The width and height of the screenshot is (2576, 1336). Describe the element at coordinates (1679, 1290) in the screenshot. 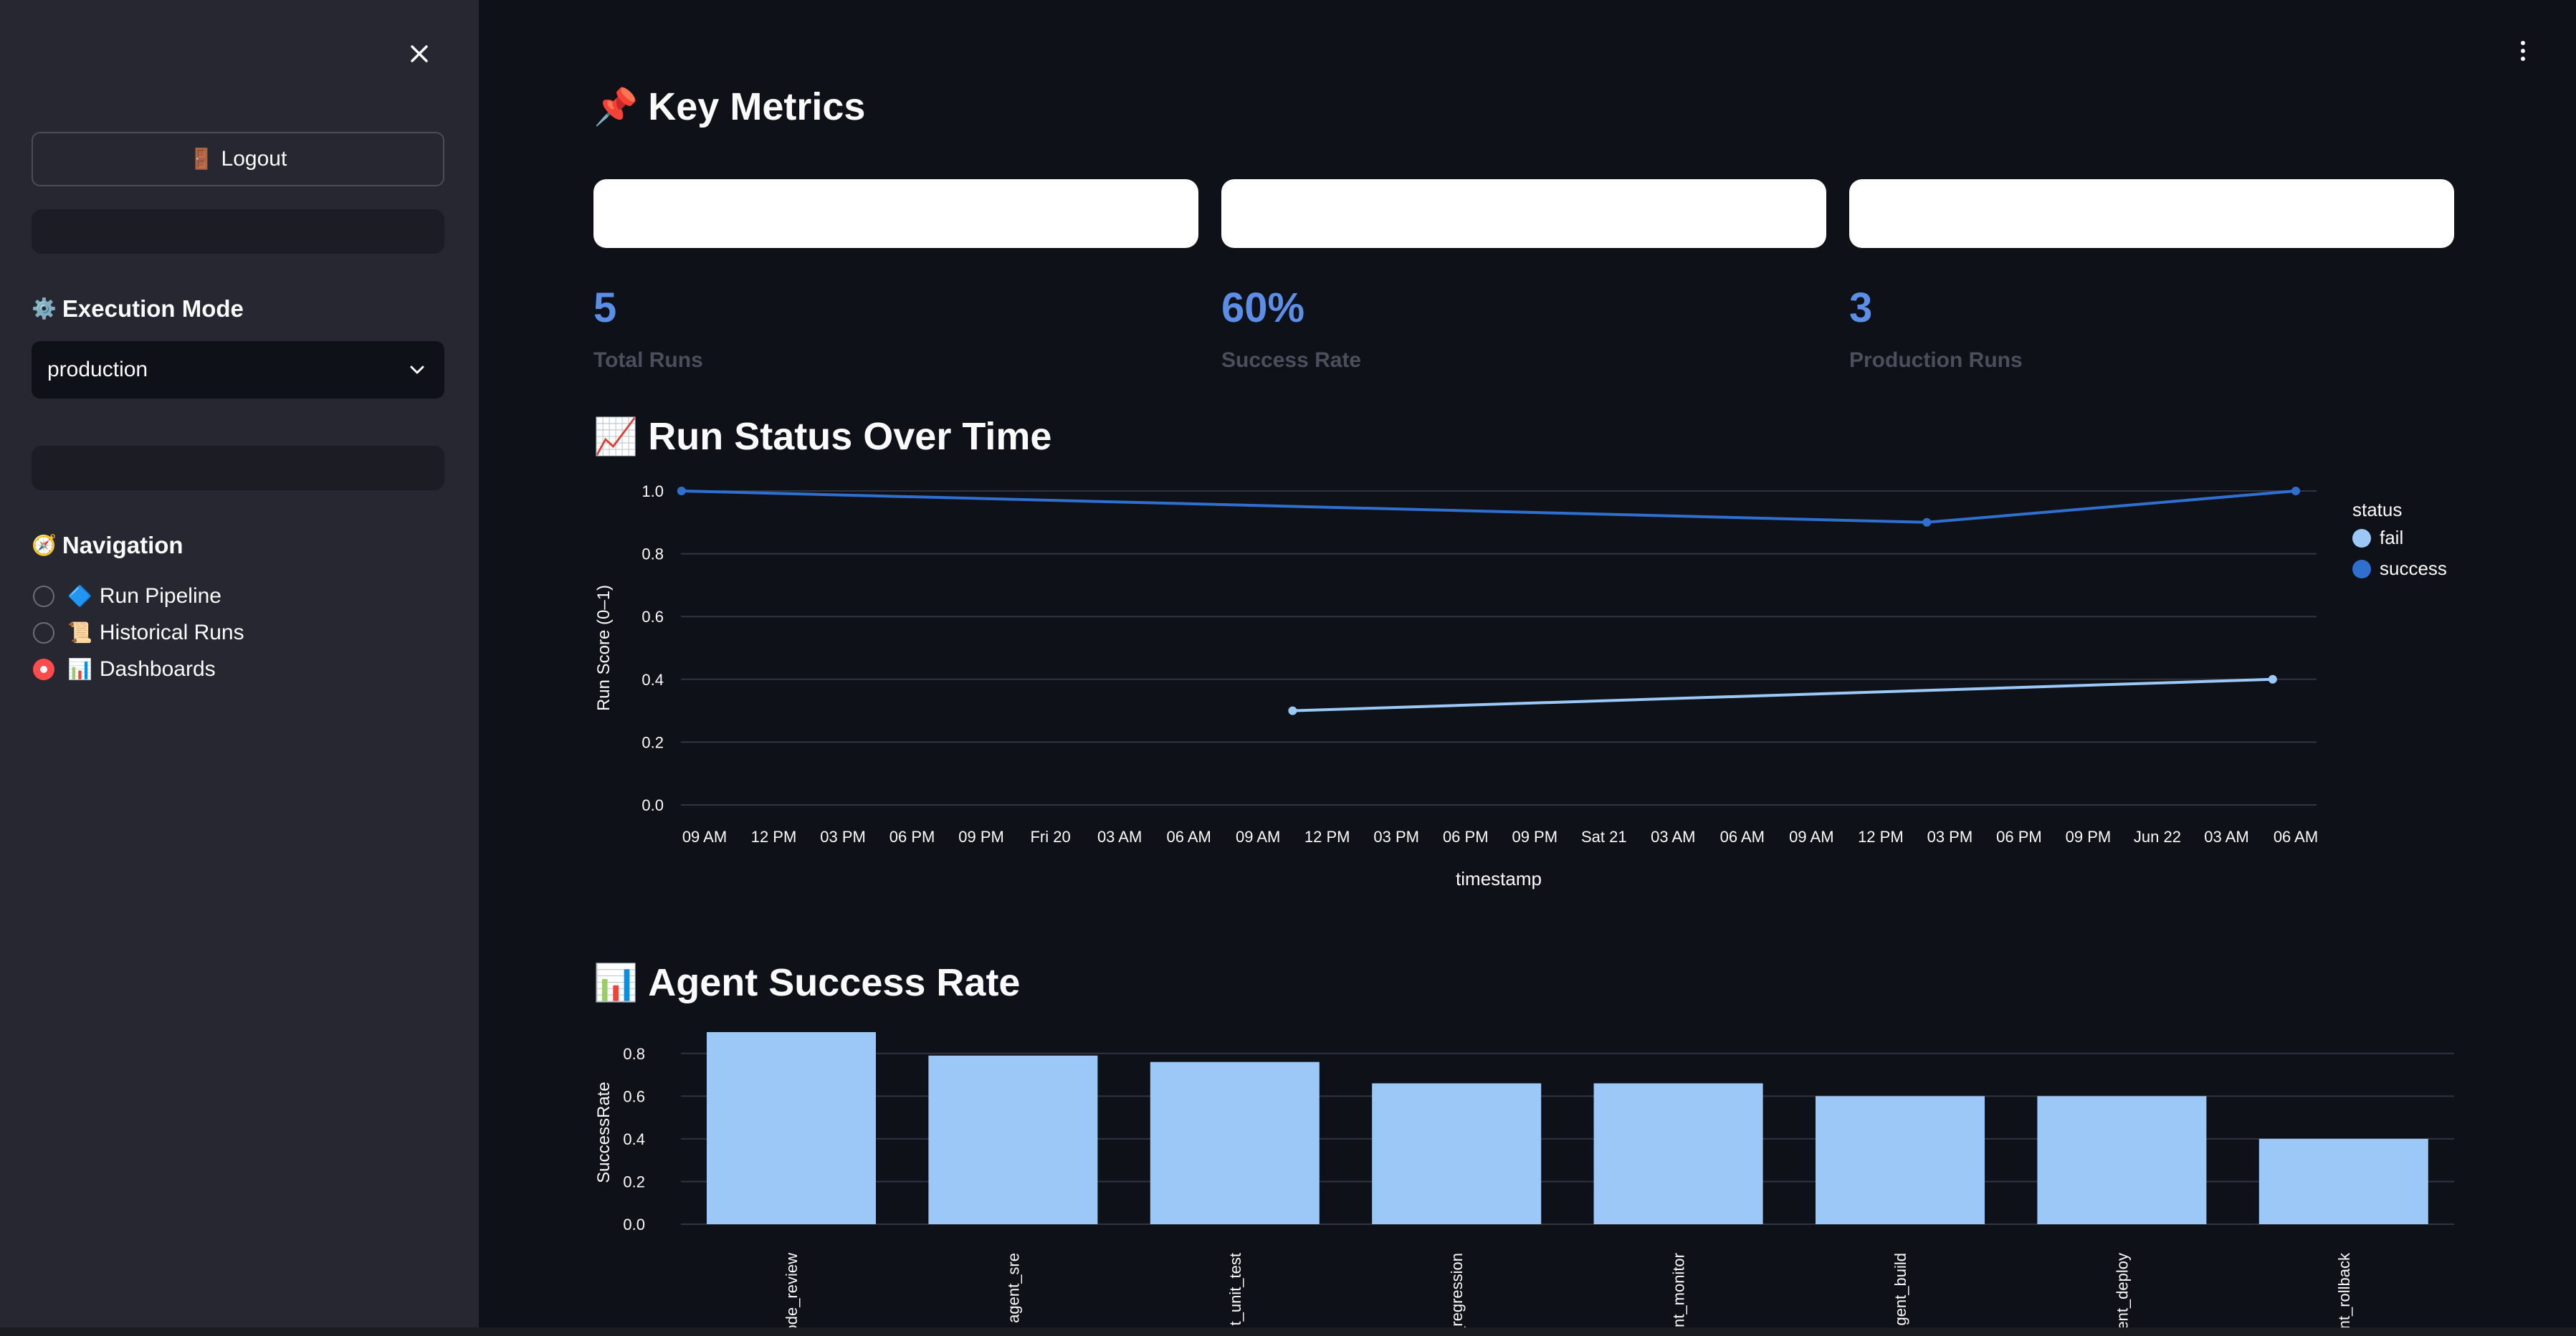

I see `x-tick-label: nt_monitor` at that location.